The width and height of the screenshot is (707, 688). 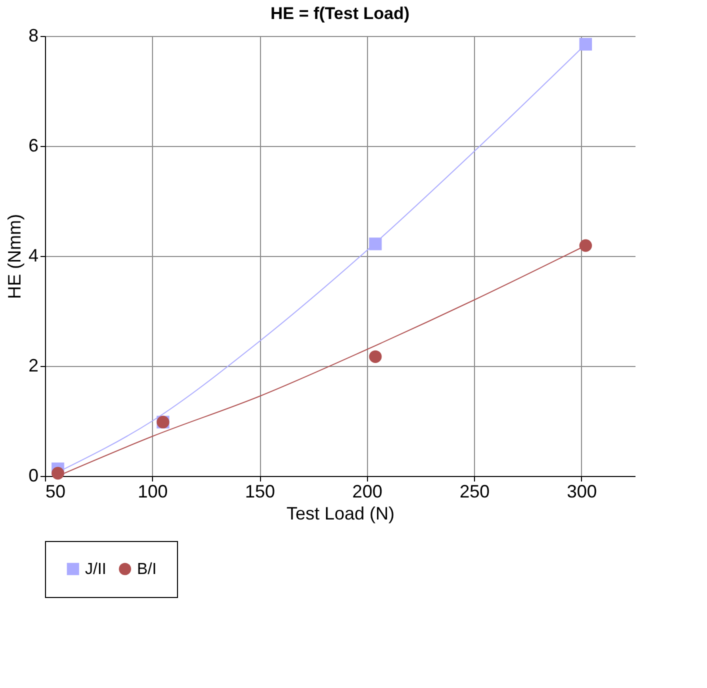 What do you see at coordinates (33, 366) in the screenshot?
I see `y-tick-label: 2` at bounding box center [33, 366].